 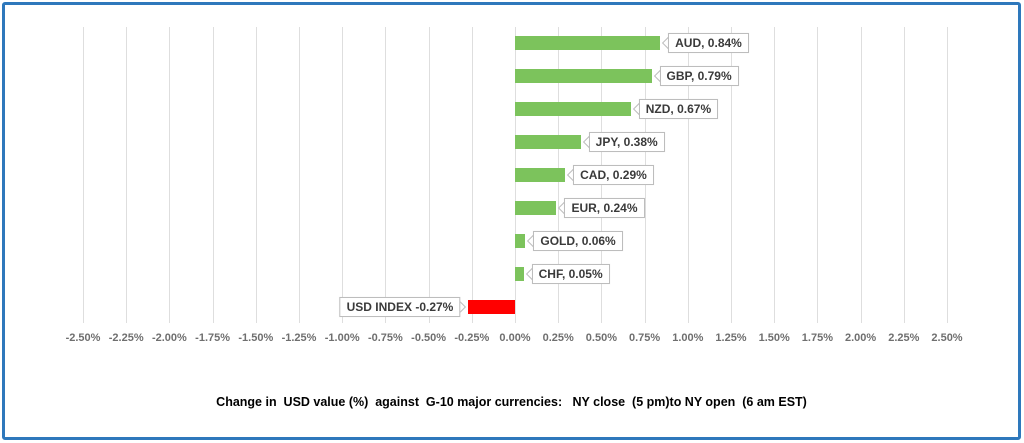 I want to click on x-axis-tick-label: 0.25%, so click(x=558, y=338).